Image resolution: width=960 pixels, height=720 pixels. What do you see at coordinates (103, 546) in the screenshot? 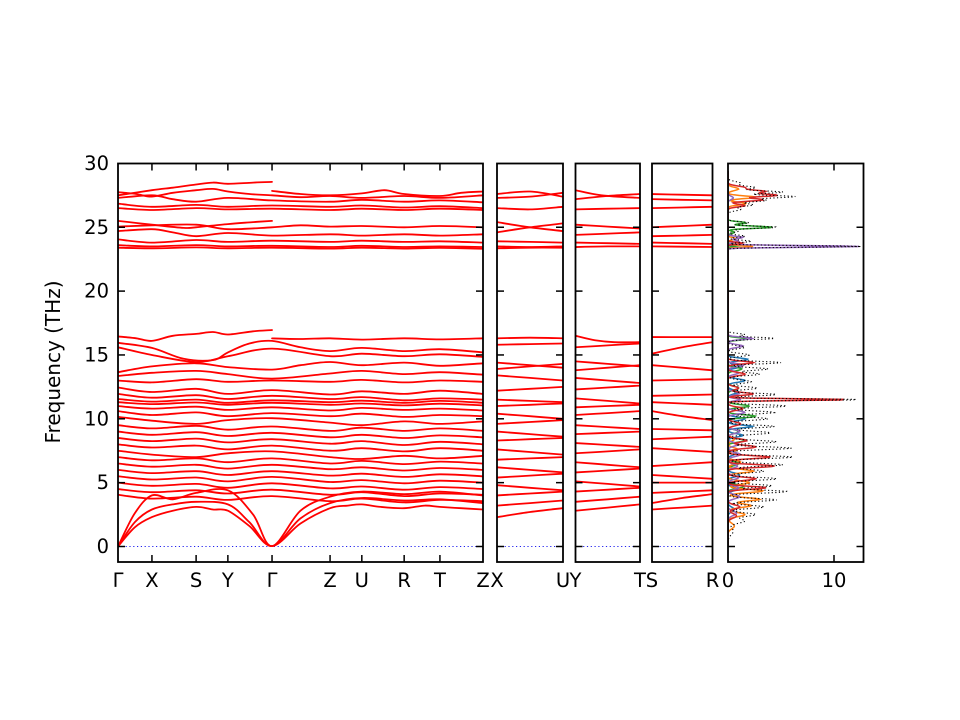
I see `y-tick-label: 0` at bounding box center [103, 546].